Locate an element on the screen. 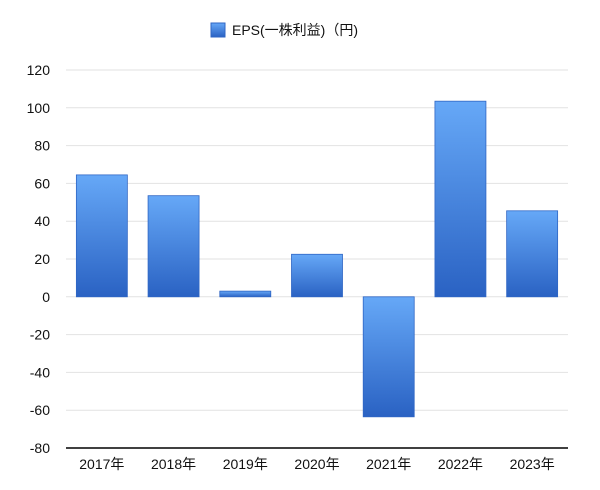 The image size is (600, 490). y-tick-label: 40 is located at coordinates (42, 221).